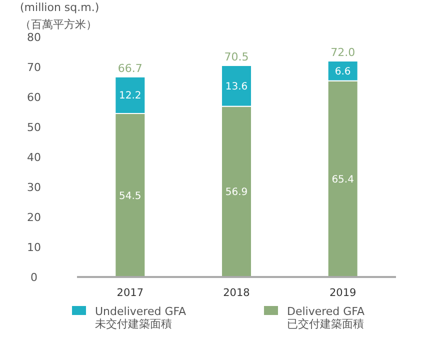 This screenshot has width=438, height=337. I want to click on data-label: 6.6, so click(342, 72).